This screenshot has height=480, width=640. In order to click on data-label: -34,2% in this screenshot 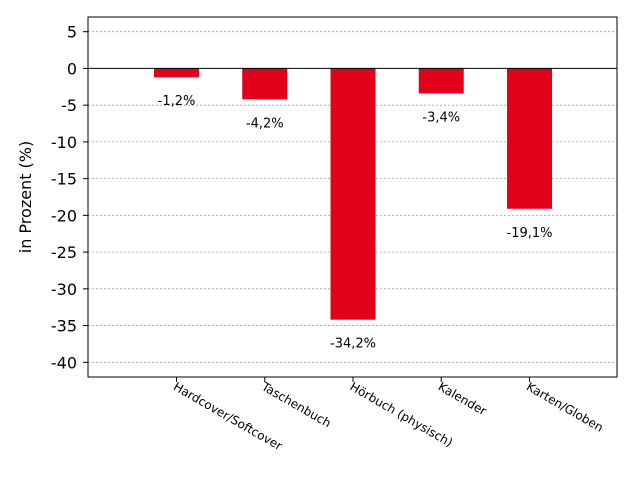, I will do `click(353, 344)`.